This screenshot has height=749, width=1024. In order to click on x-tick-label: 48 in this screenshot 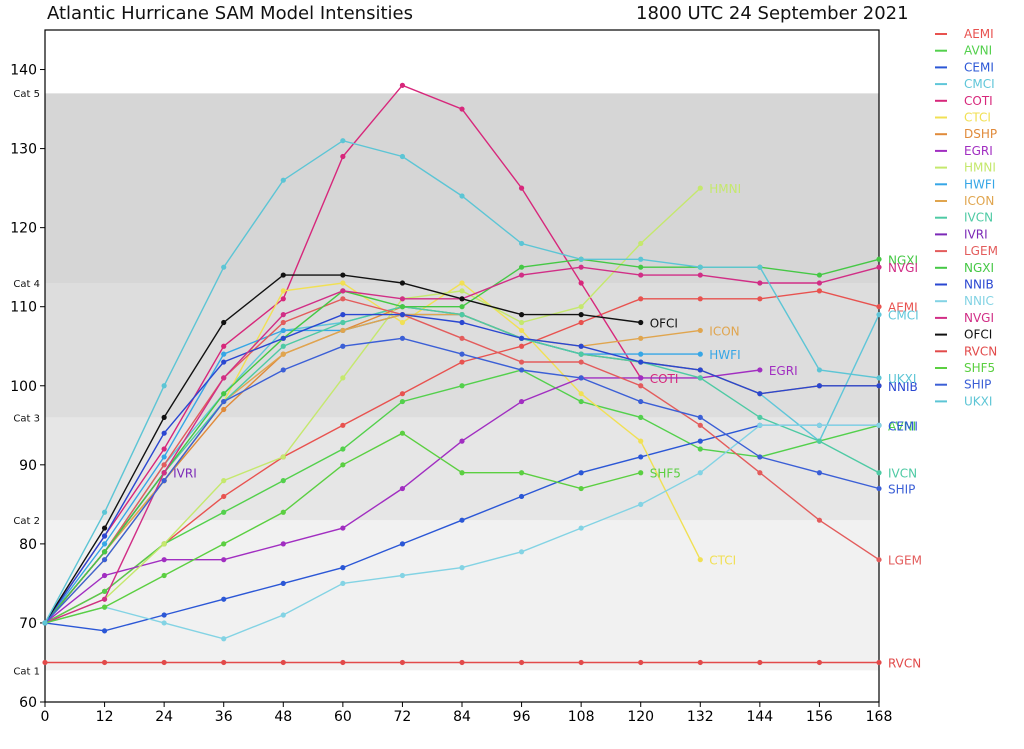, I will do `click(283, 717)`.